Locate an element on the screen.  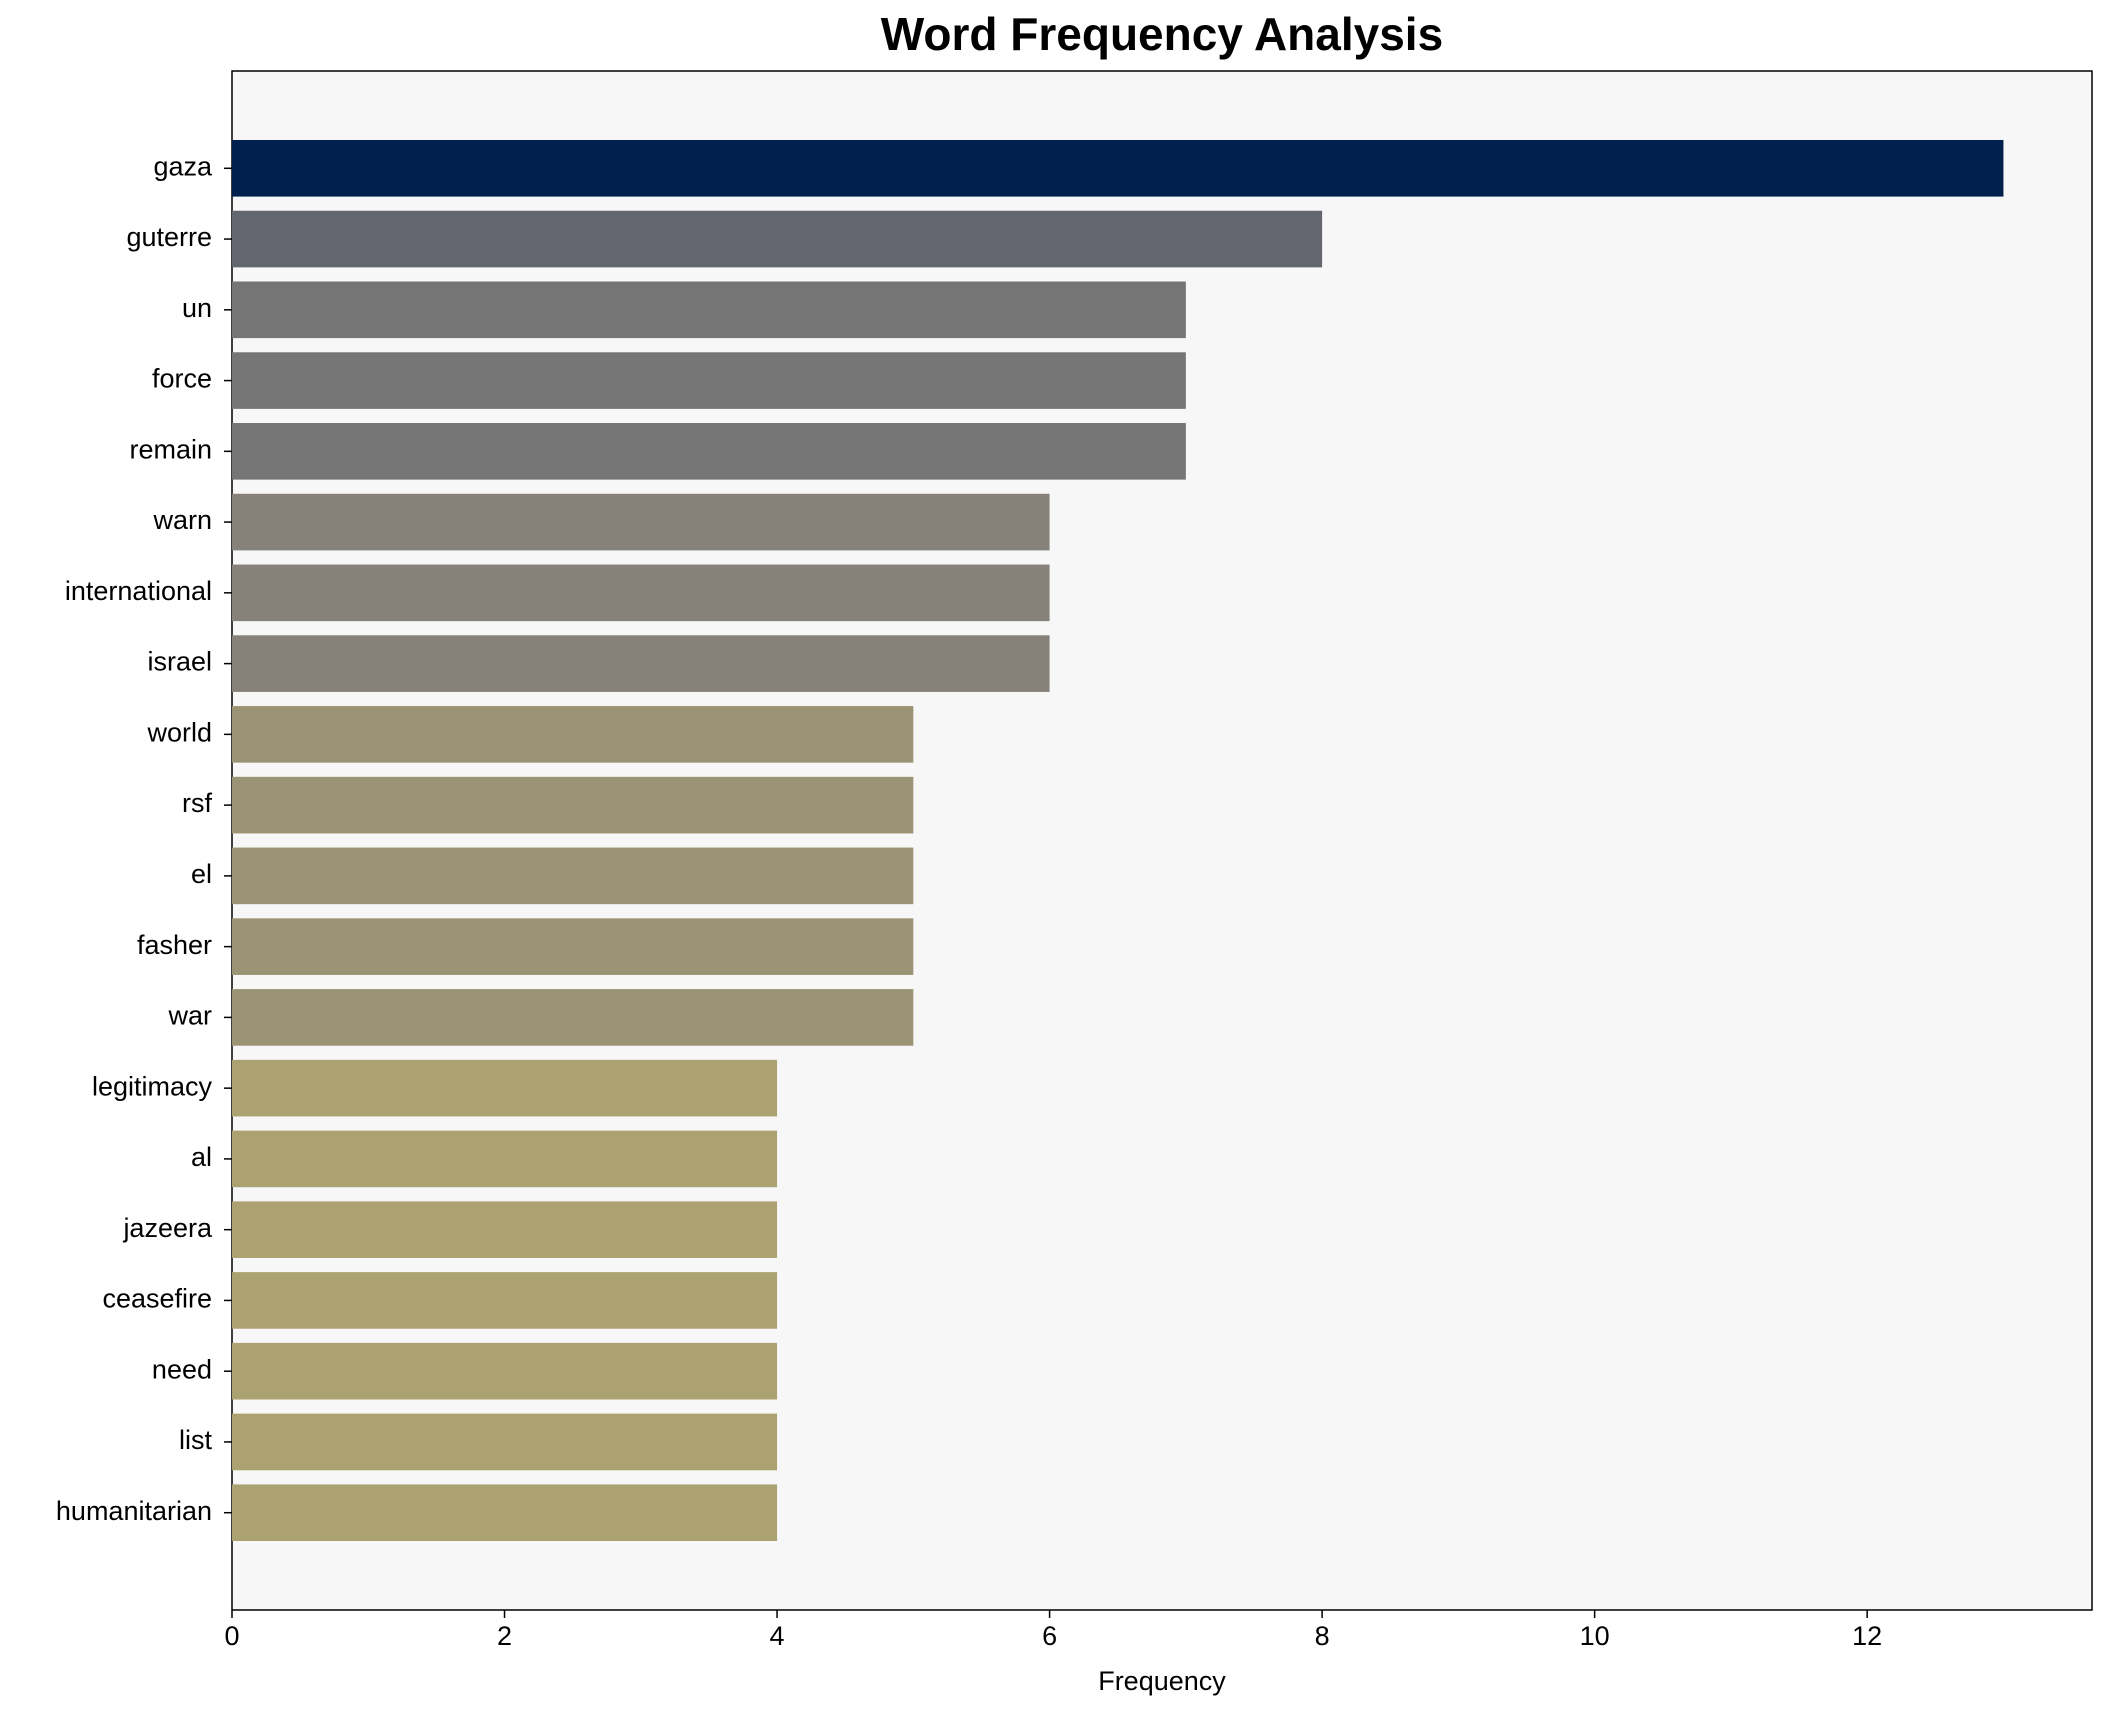
y-tick-label: humanitarian is located at coordinates (134, 1511).